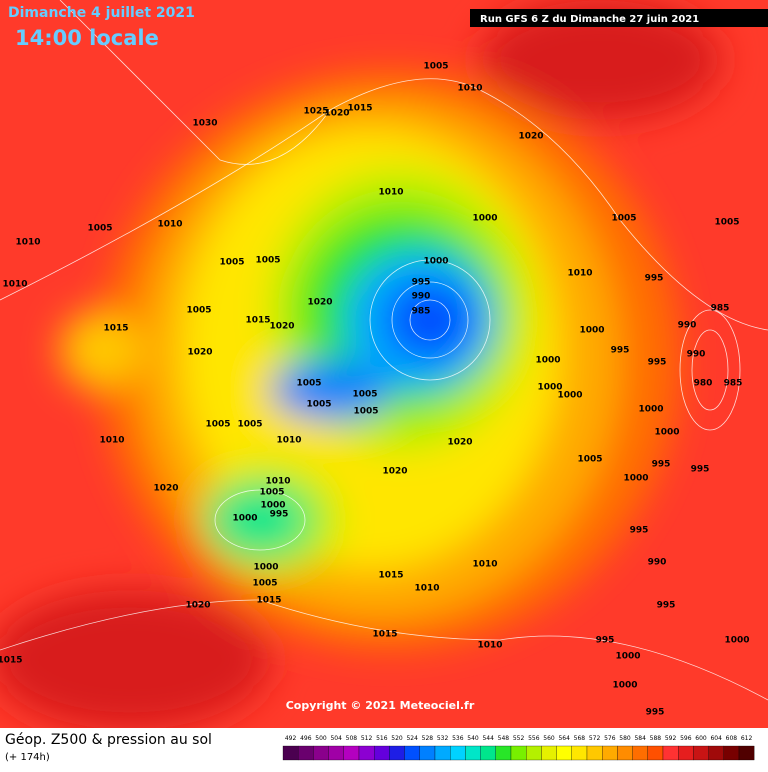 The image size is (768, 772). Describe the element at coordinates (701, 738) in the screenshot. I see `colorbar-tick-label: 600` at that location.